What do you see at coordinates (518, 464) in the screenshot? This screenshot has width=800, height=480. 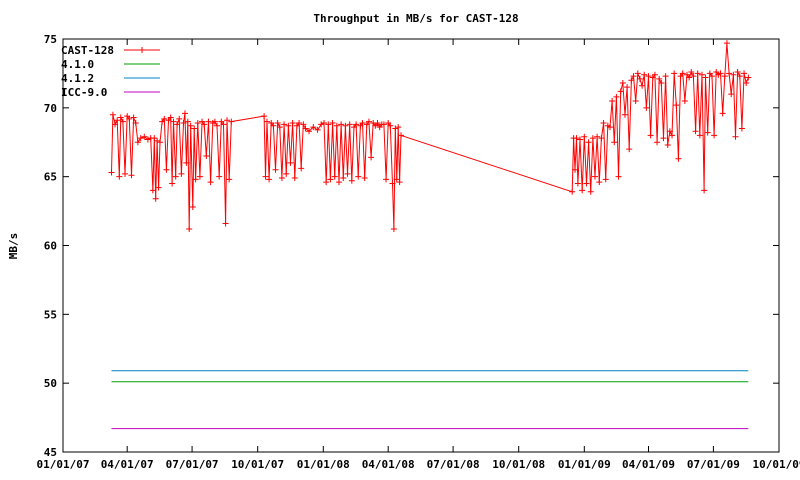 I see `x-tick-label: 10/01/08` at bounding box center [518, 464].